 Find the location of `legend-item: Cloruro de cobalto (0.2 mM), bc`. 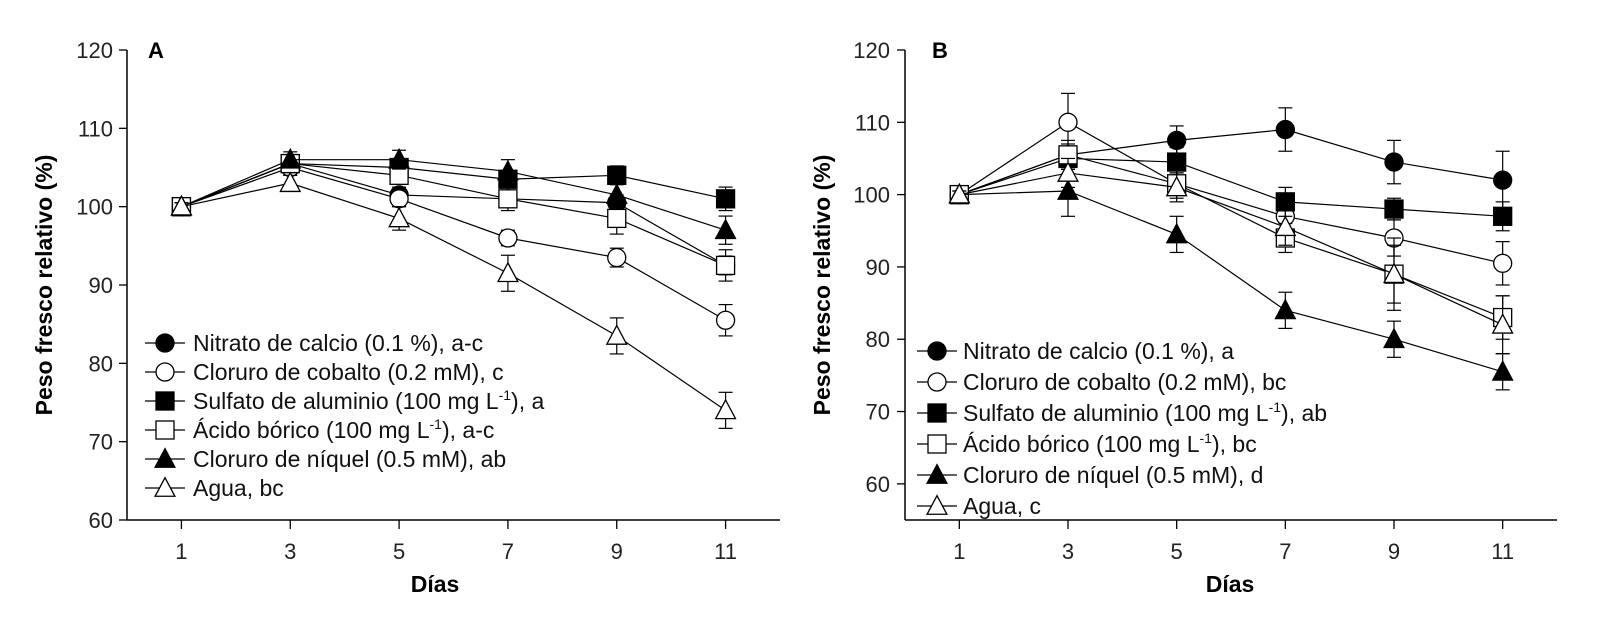

legend-item: Cloruro de cobalto (0.2 mM), bc is located at coordinates (1101, 382).